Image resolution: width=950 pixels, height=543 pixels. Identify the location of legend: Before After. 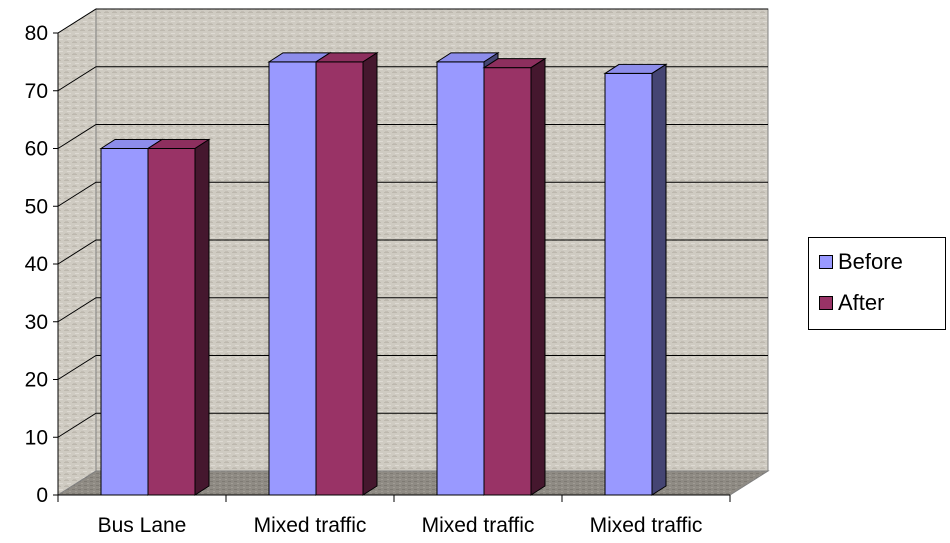
(877, 283).